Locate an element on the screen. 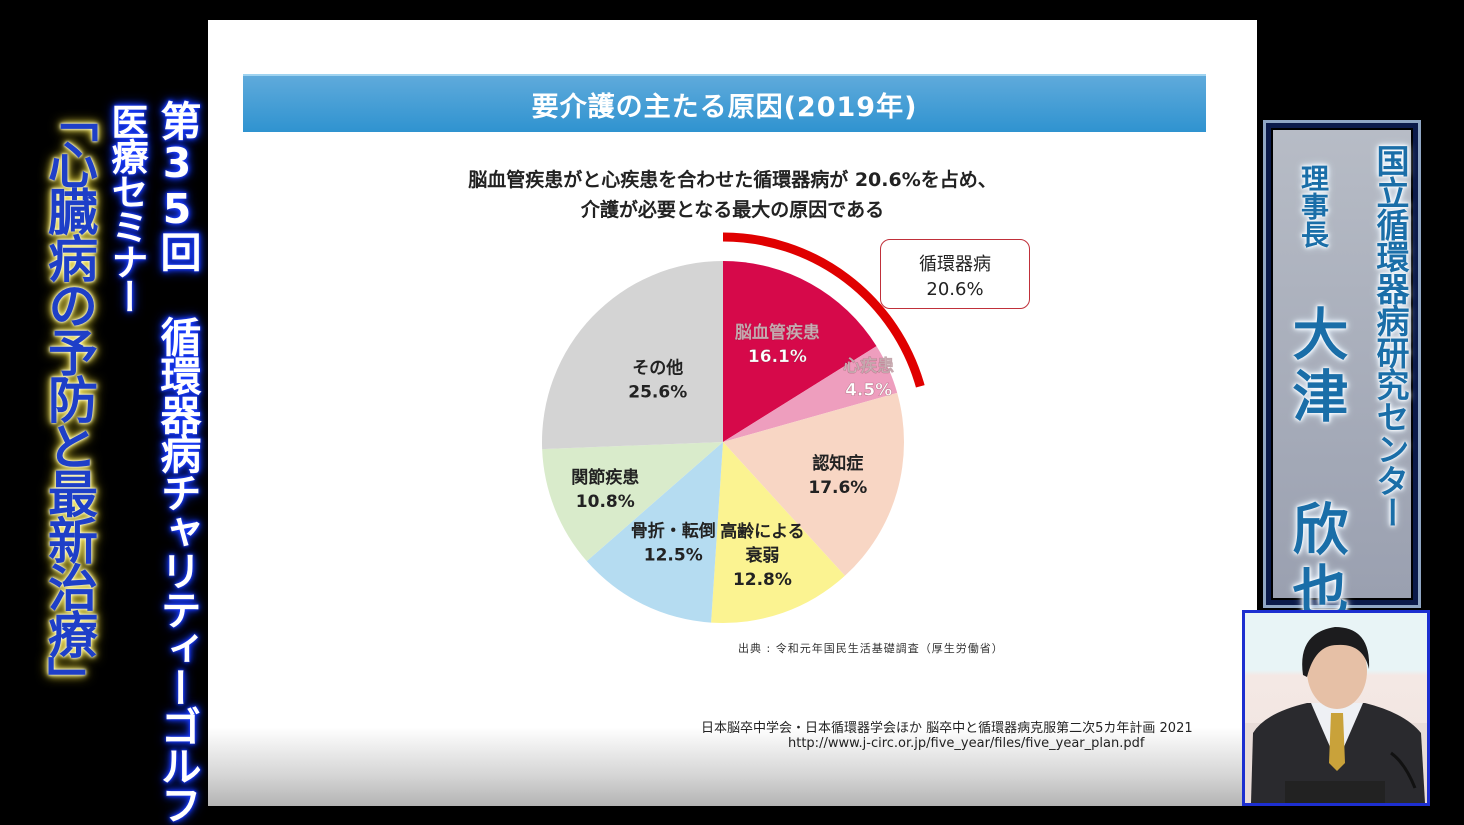 The width and height of the screenshot is (1464, 825). seminar-caption: 医療セミナー is located at coordinates (126, 208).